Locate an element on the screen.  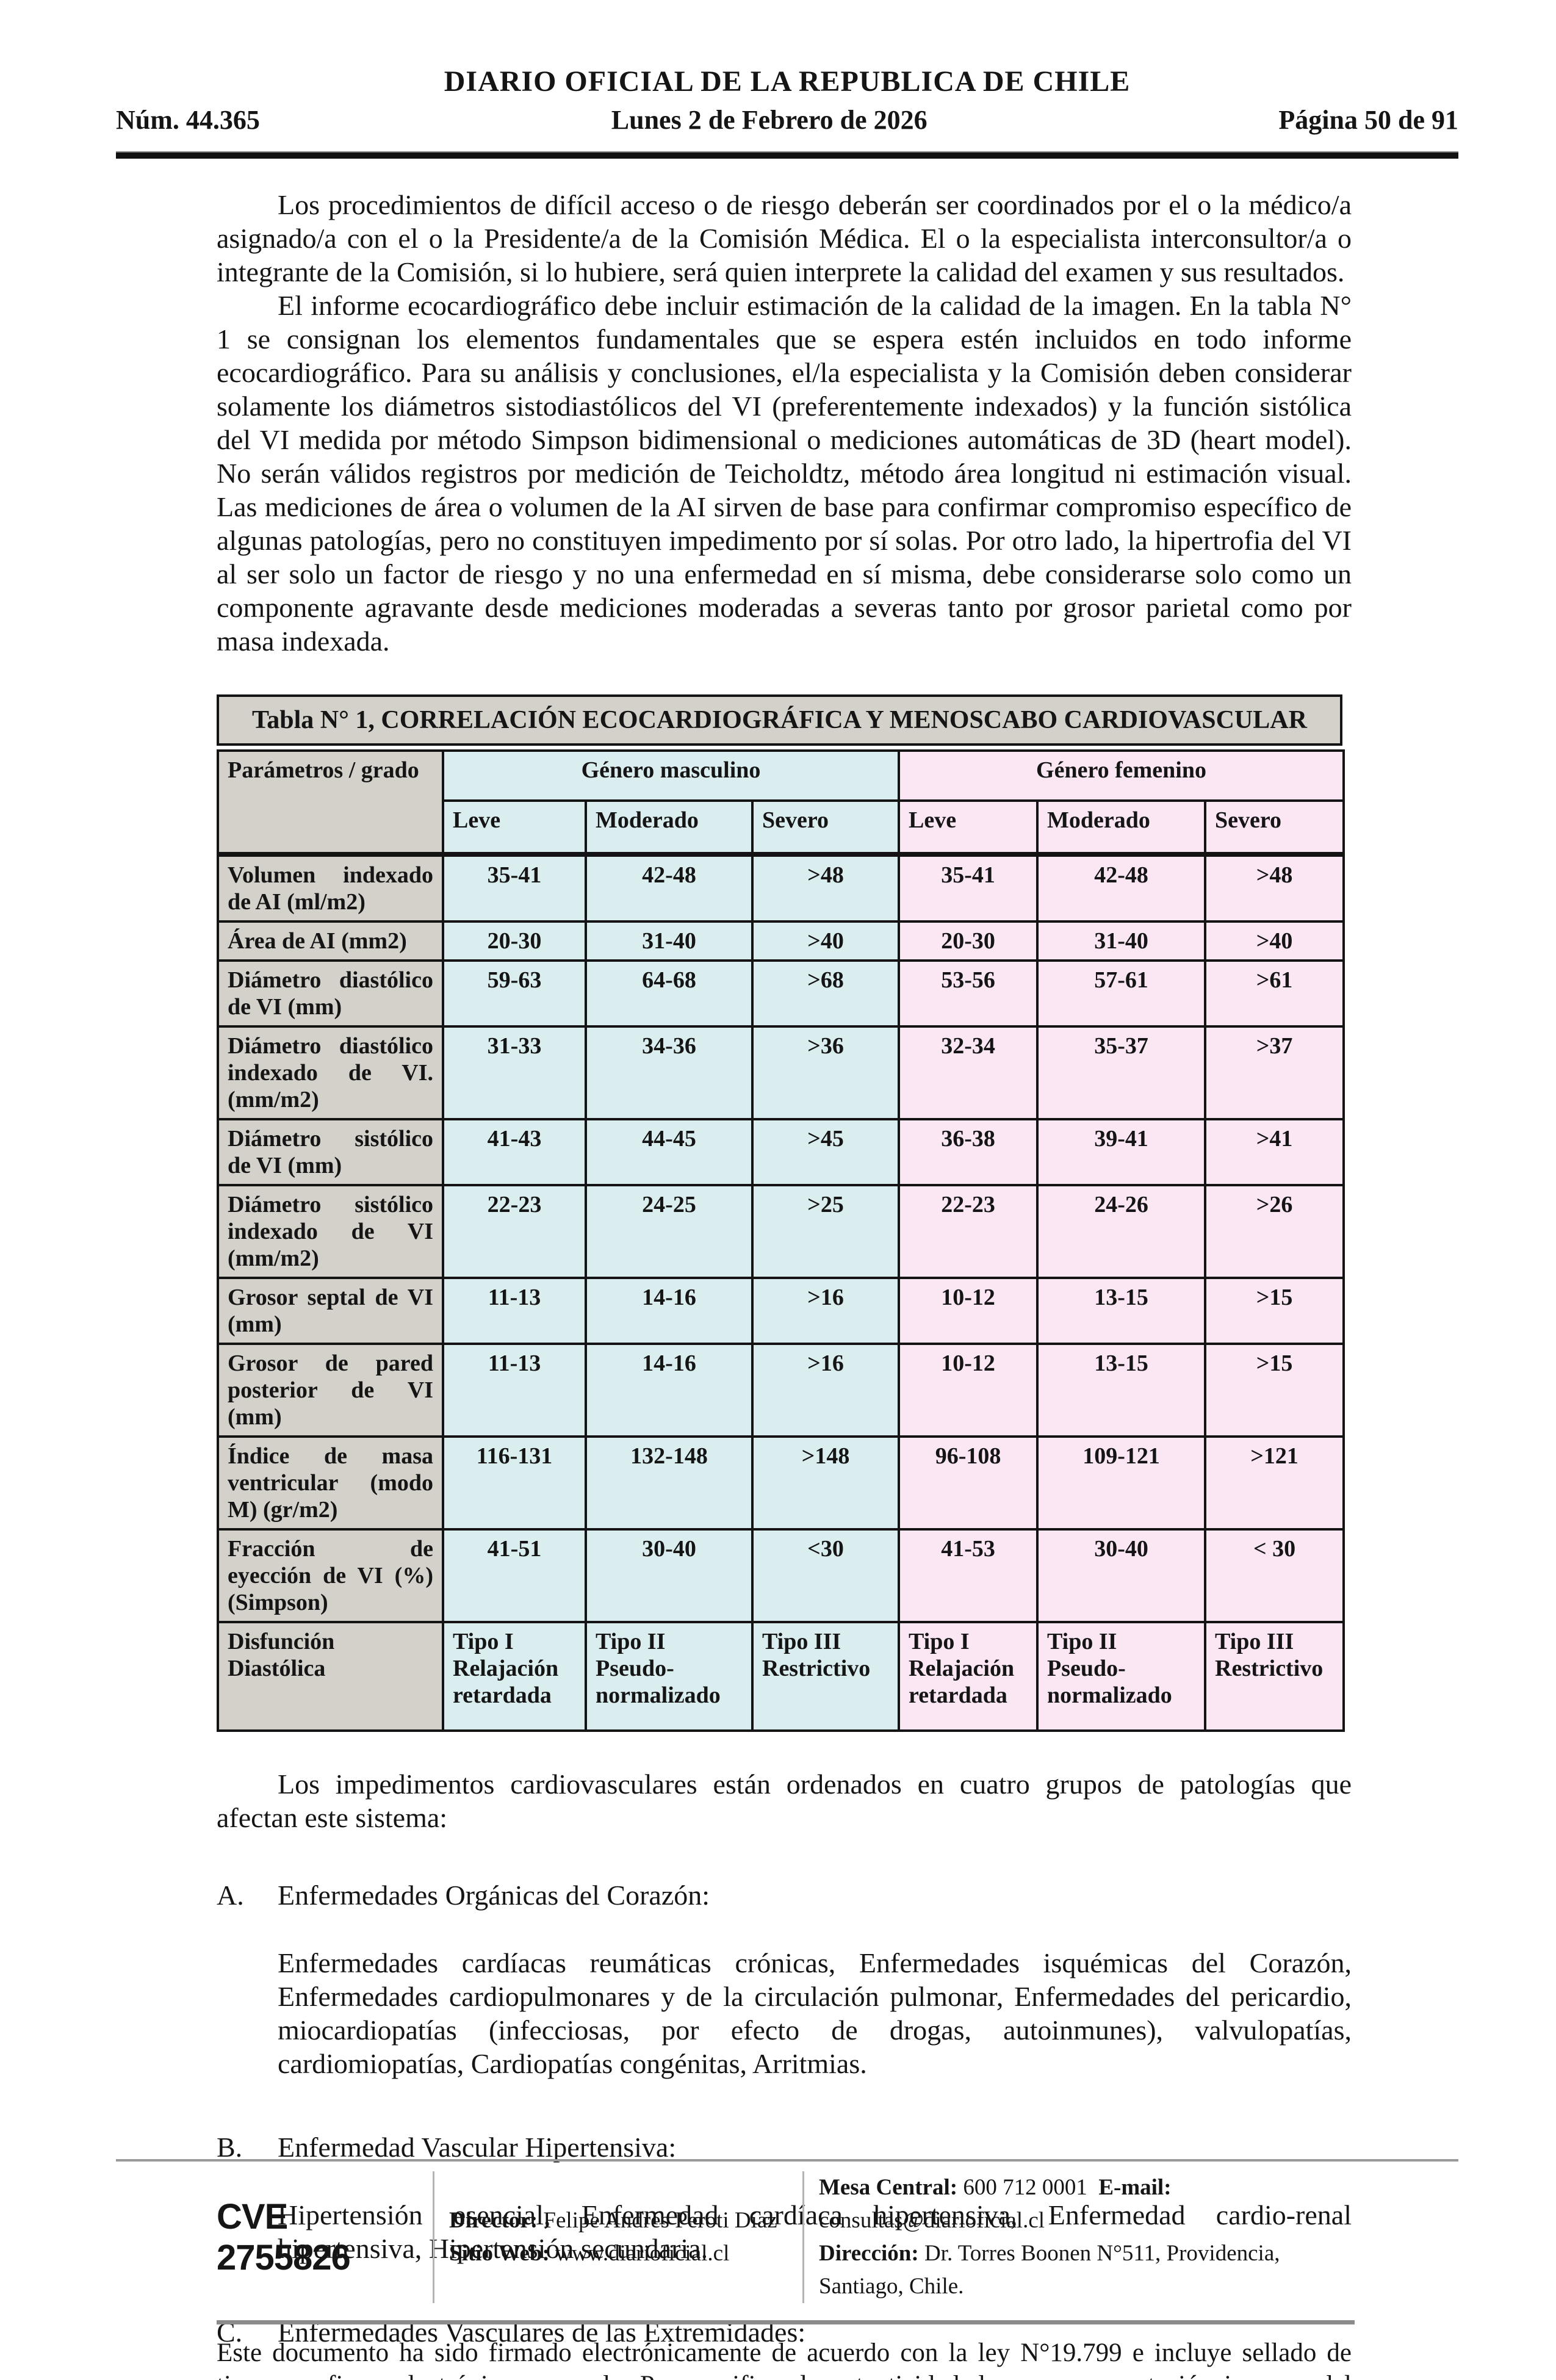
section-a-heading: A. Enfermedades Orgánicas del Corazón: is located at coordinates (785, 1895).